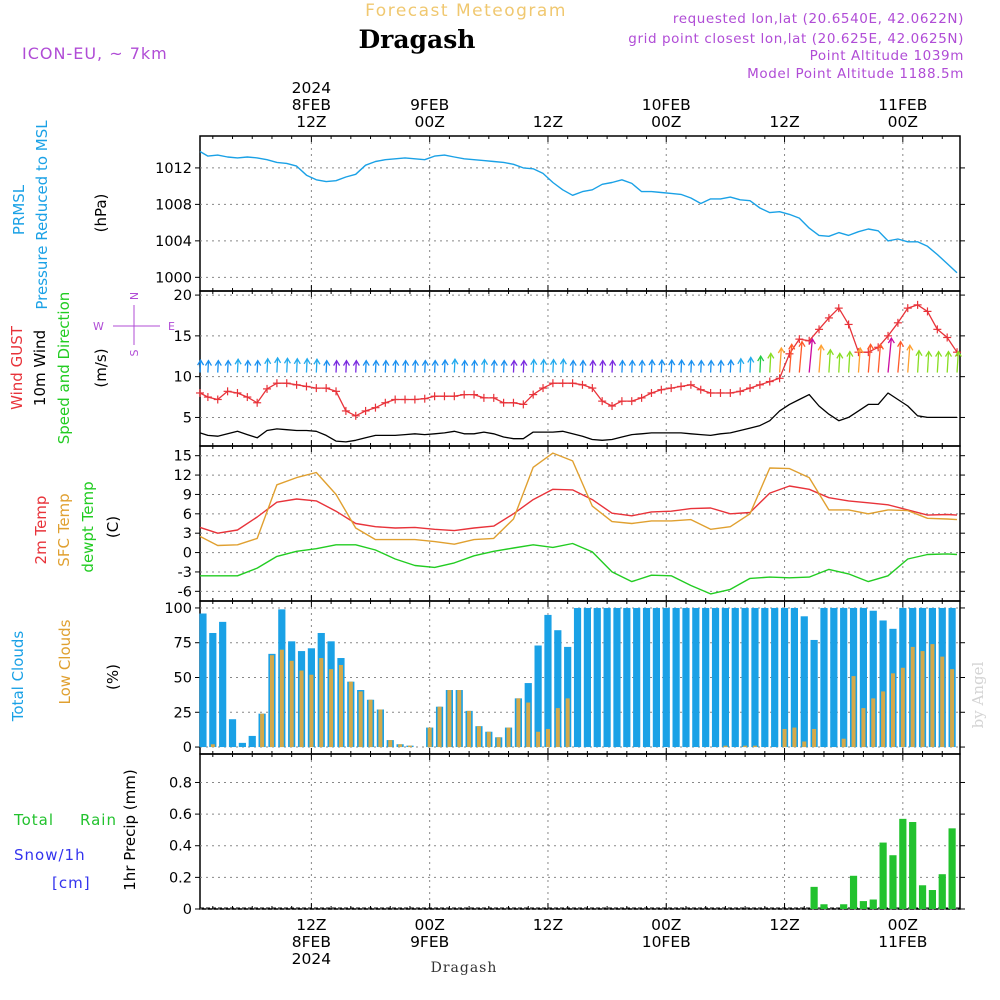  What do you see at coordinates (784, 925) in the screenshot?
I see `time-label-bottom: 12Z` at bounding box center [784, 925].